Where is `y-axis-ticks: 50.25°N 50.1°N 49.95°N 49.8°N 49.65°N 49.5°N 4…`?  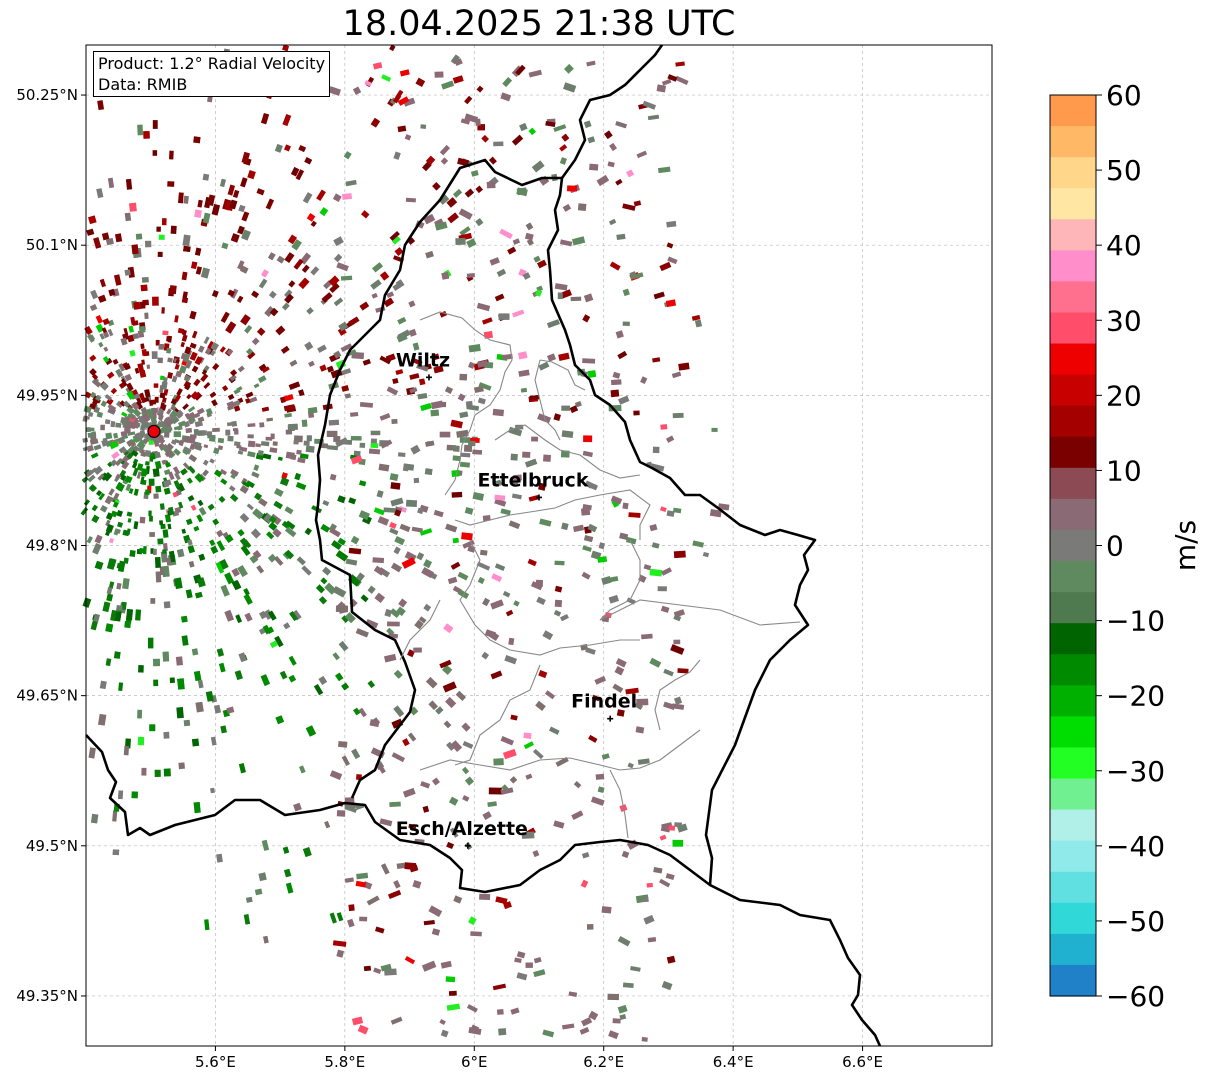 y-axis-ticks: 50.25°N 50.1°N 49.95°N 49.8°N 49.65°N 49.5°N 4… is located at coordinates (51, 545).